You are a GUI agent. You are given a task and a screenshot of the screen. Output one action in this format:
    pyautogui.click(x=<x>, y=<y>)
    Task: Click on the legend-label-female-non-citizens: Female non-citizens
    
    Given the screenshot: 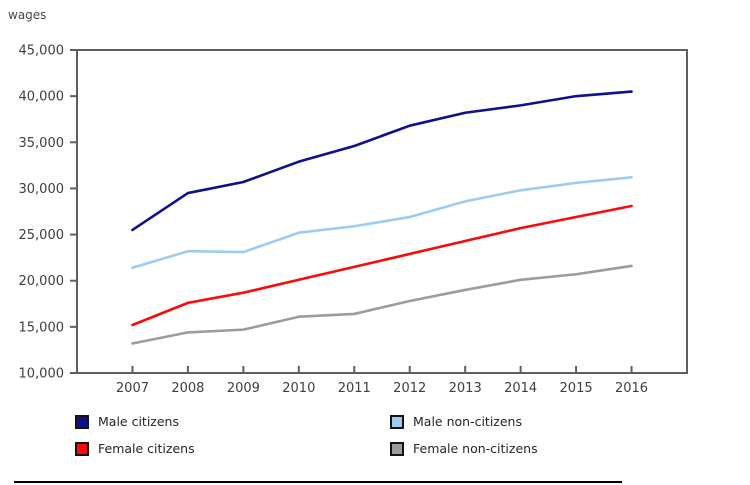 What is the action you would take?
    pyautogui.click(x=475, y=448)
    